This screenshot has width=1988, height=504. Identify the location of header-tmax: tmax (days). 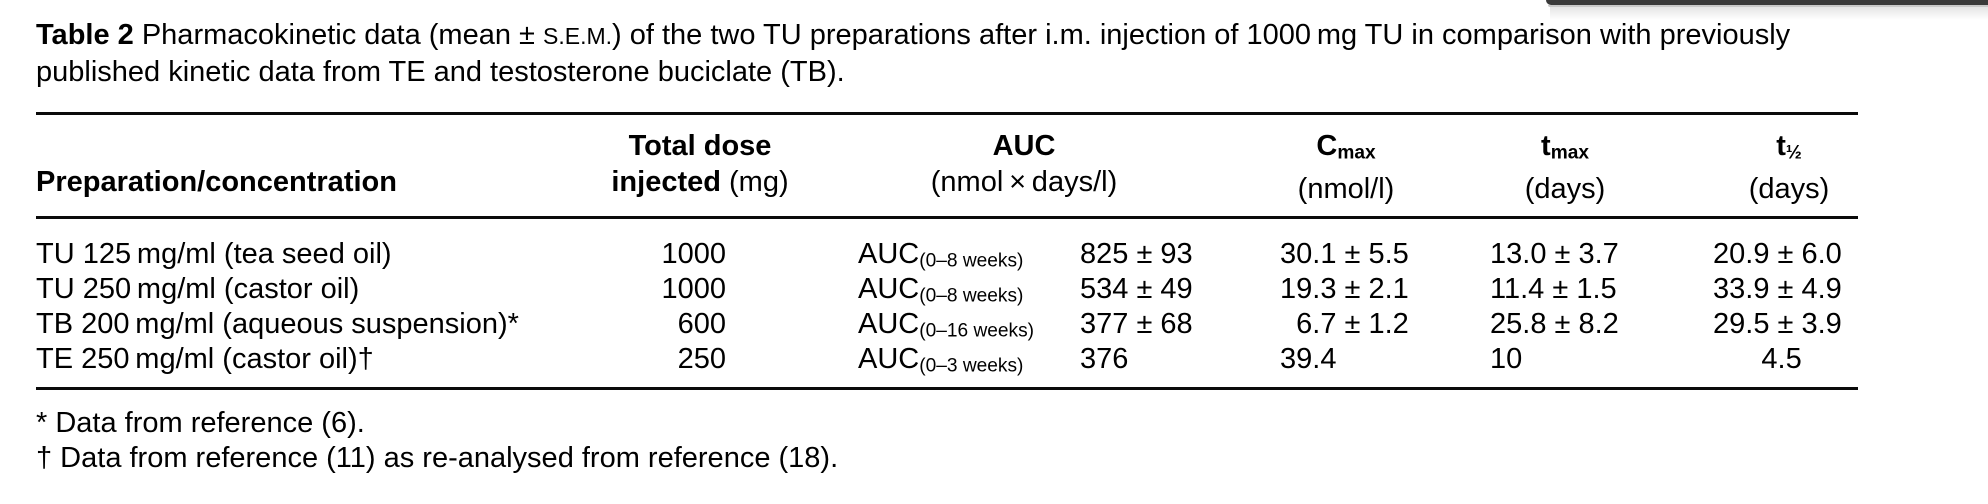
(1565, 167).